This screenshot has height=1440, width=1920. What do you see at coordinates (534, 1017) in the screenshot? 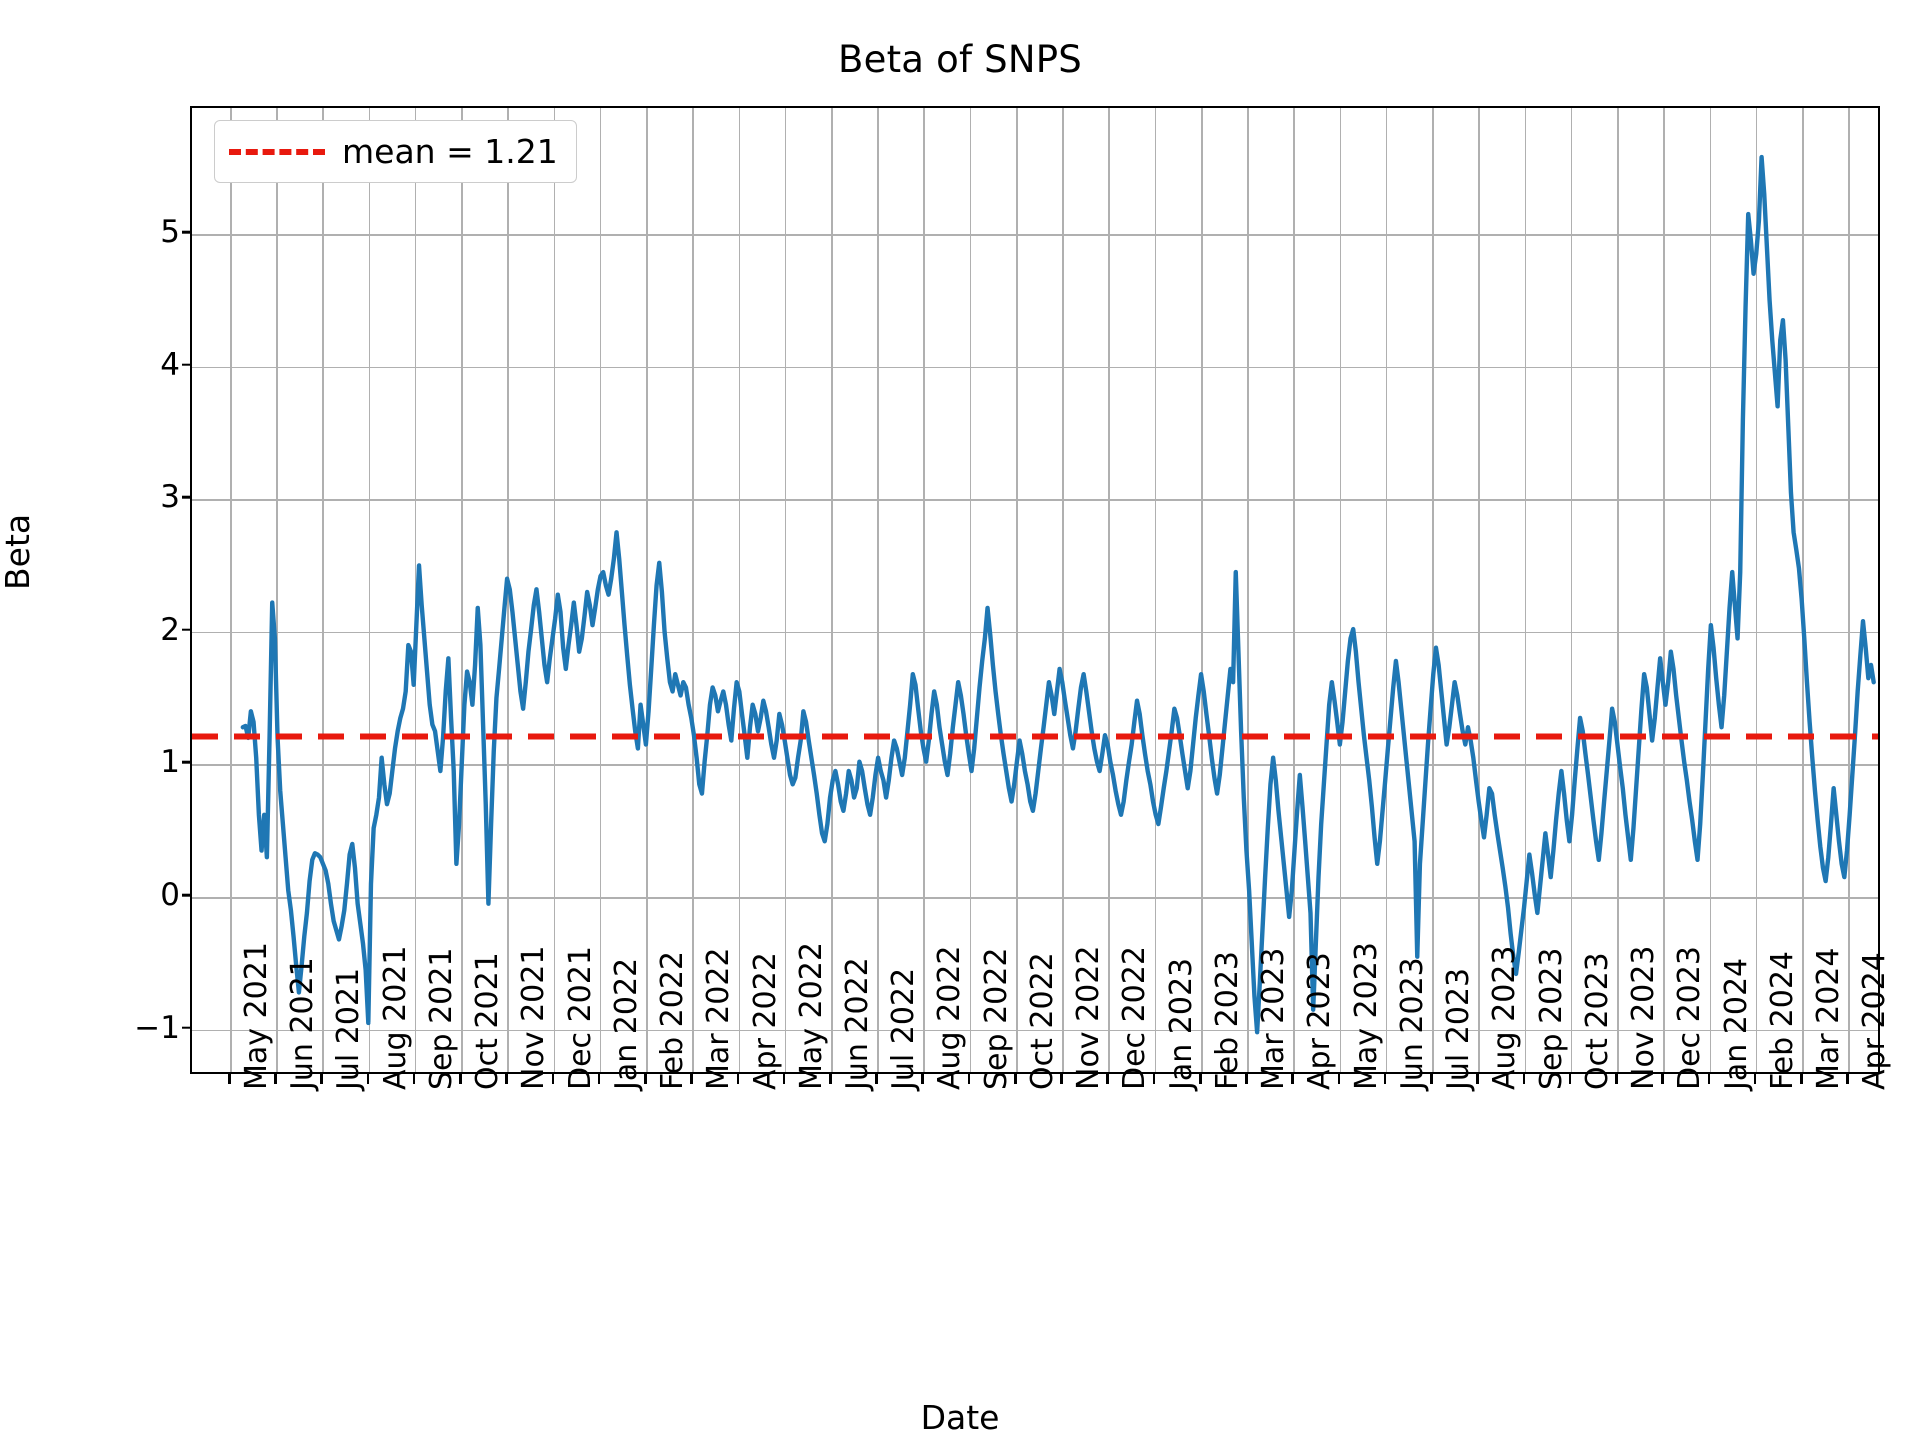
I see `x-tick-label: Nov 2021` at bounding box center [534, 1017].